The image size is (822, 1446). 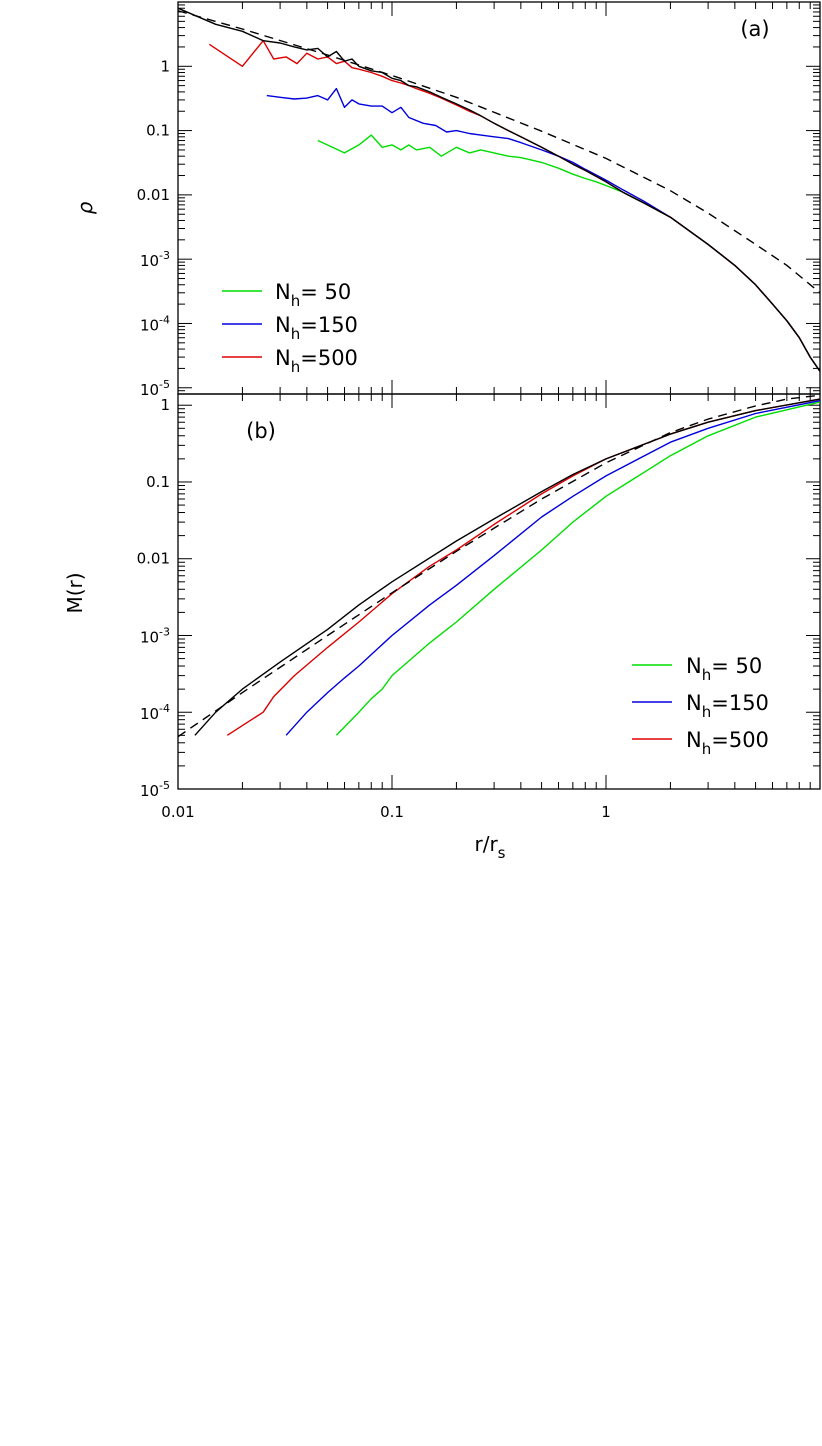 I want to click on panel-label: (a), so click(x=754, y=29).